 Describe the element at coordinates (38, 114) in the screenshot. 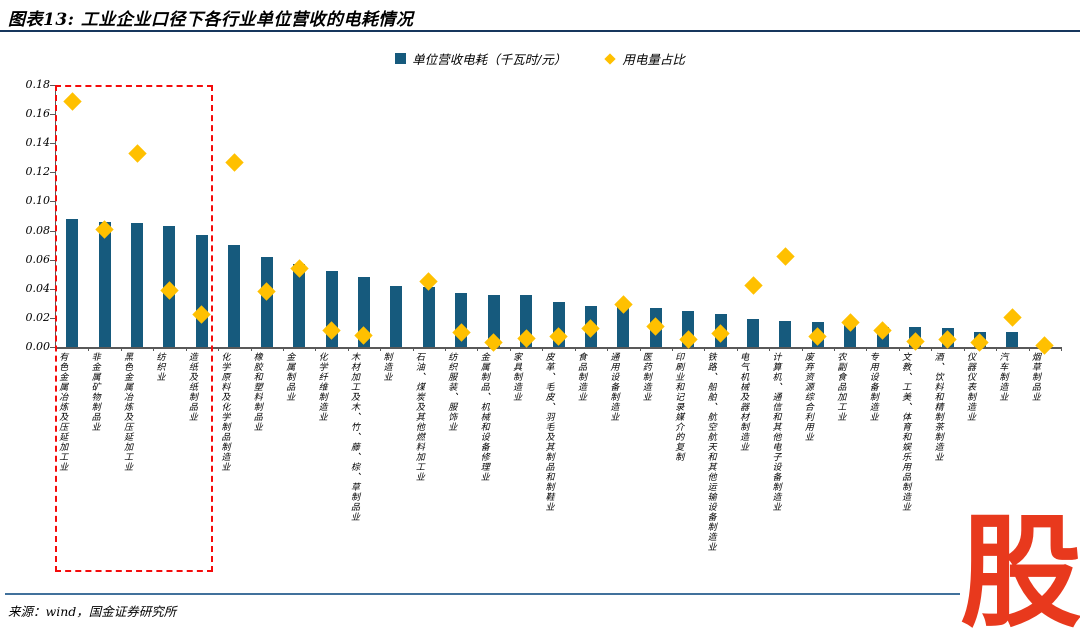

I see `y-tick-label: 0.16` at that location.